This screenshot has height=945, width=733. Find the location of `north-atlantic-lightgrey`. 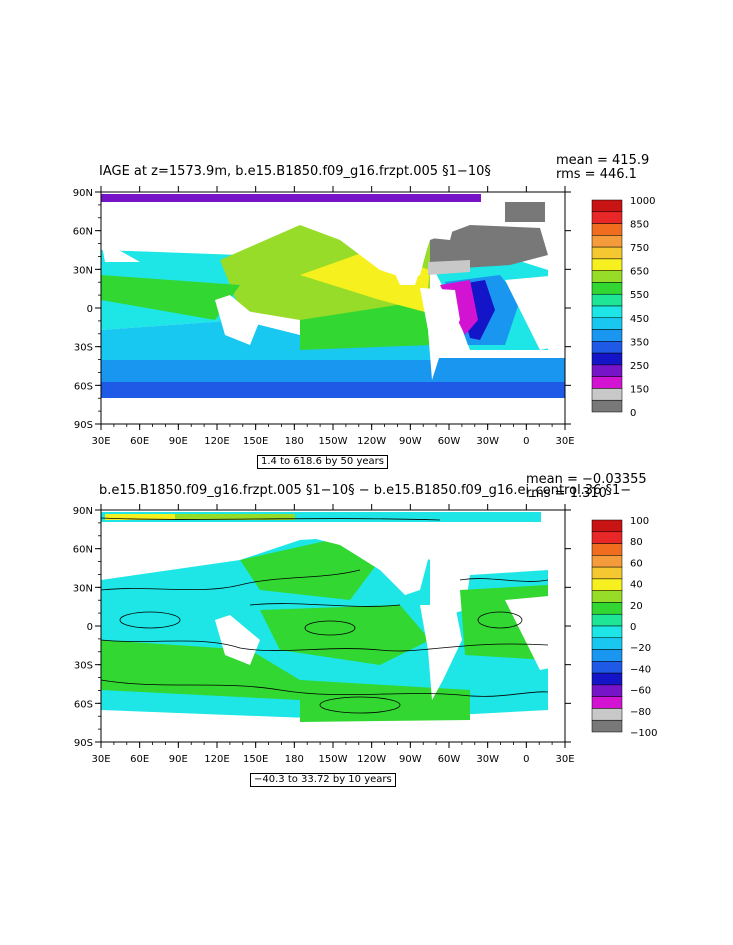

north-atlantic-lightgrey is located at coordinates (449, 267).